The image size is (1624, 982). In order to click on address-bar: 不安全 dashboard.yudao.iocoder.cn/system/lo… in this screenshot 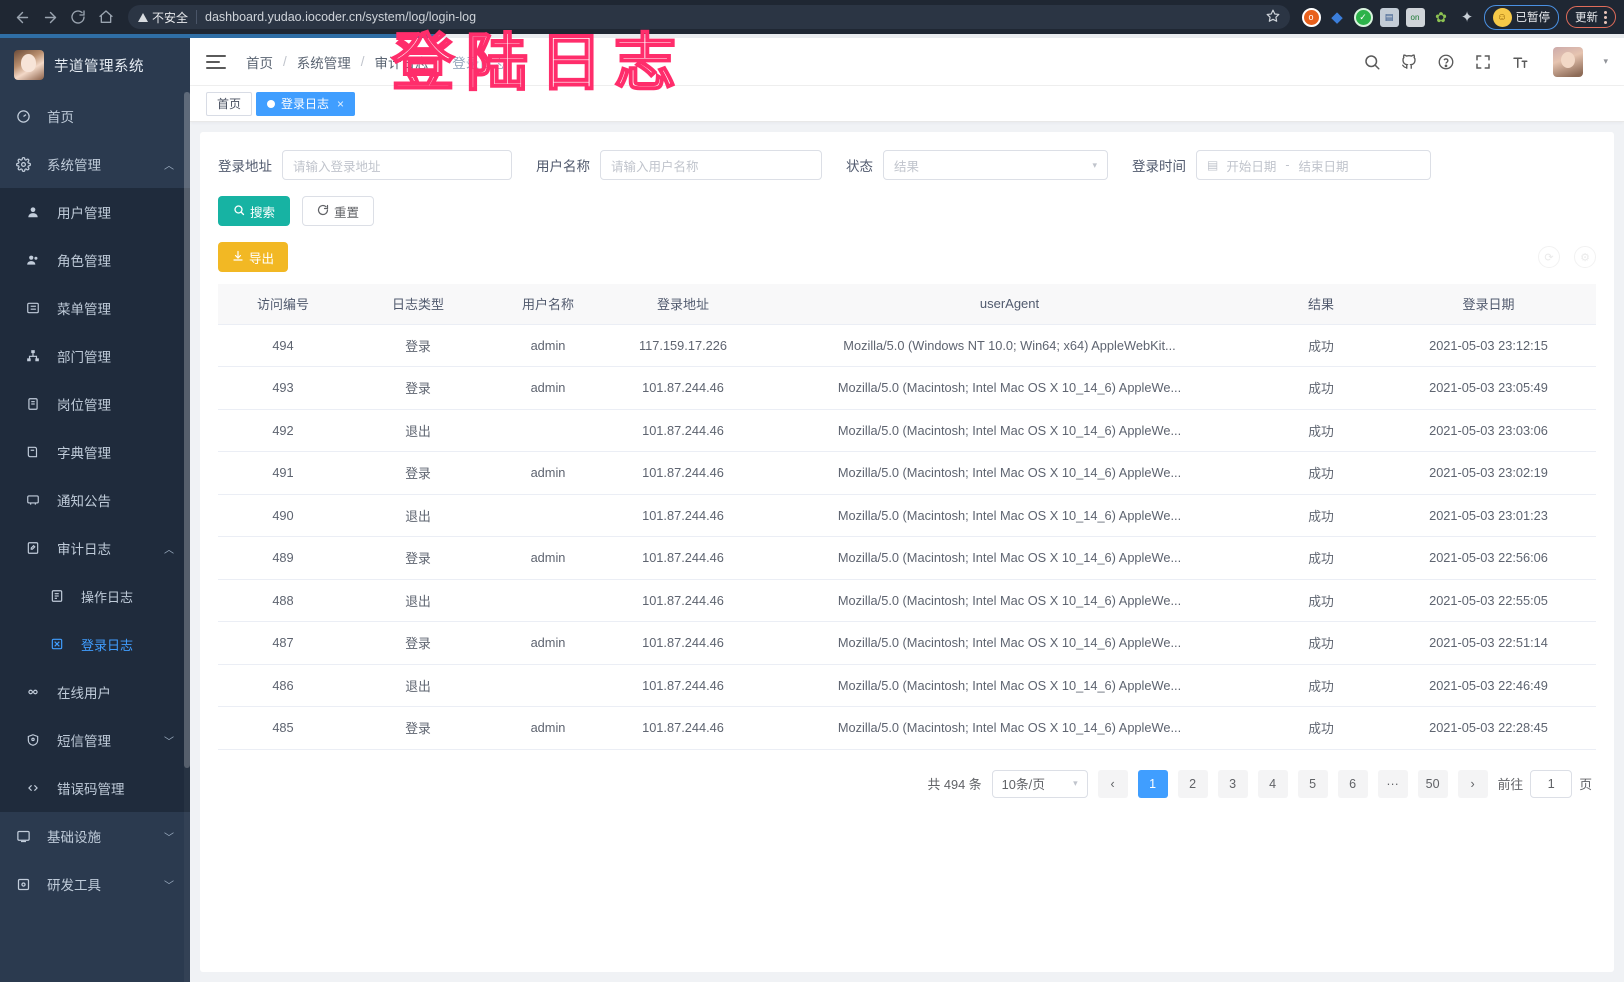, I will do `click(709, 17)`.